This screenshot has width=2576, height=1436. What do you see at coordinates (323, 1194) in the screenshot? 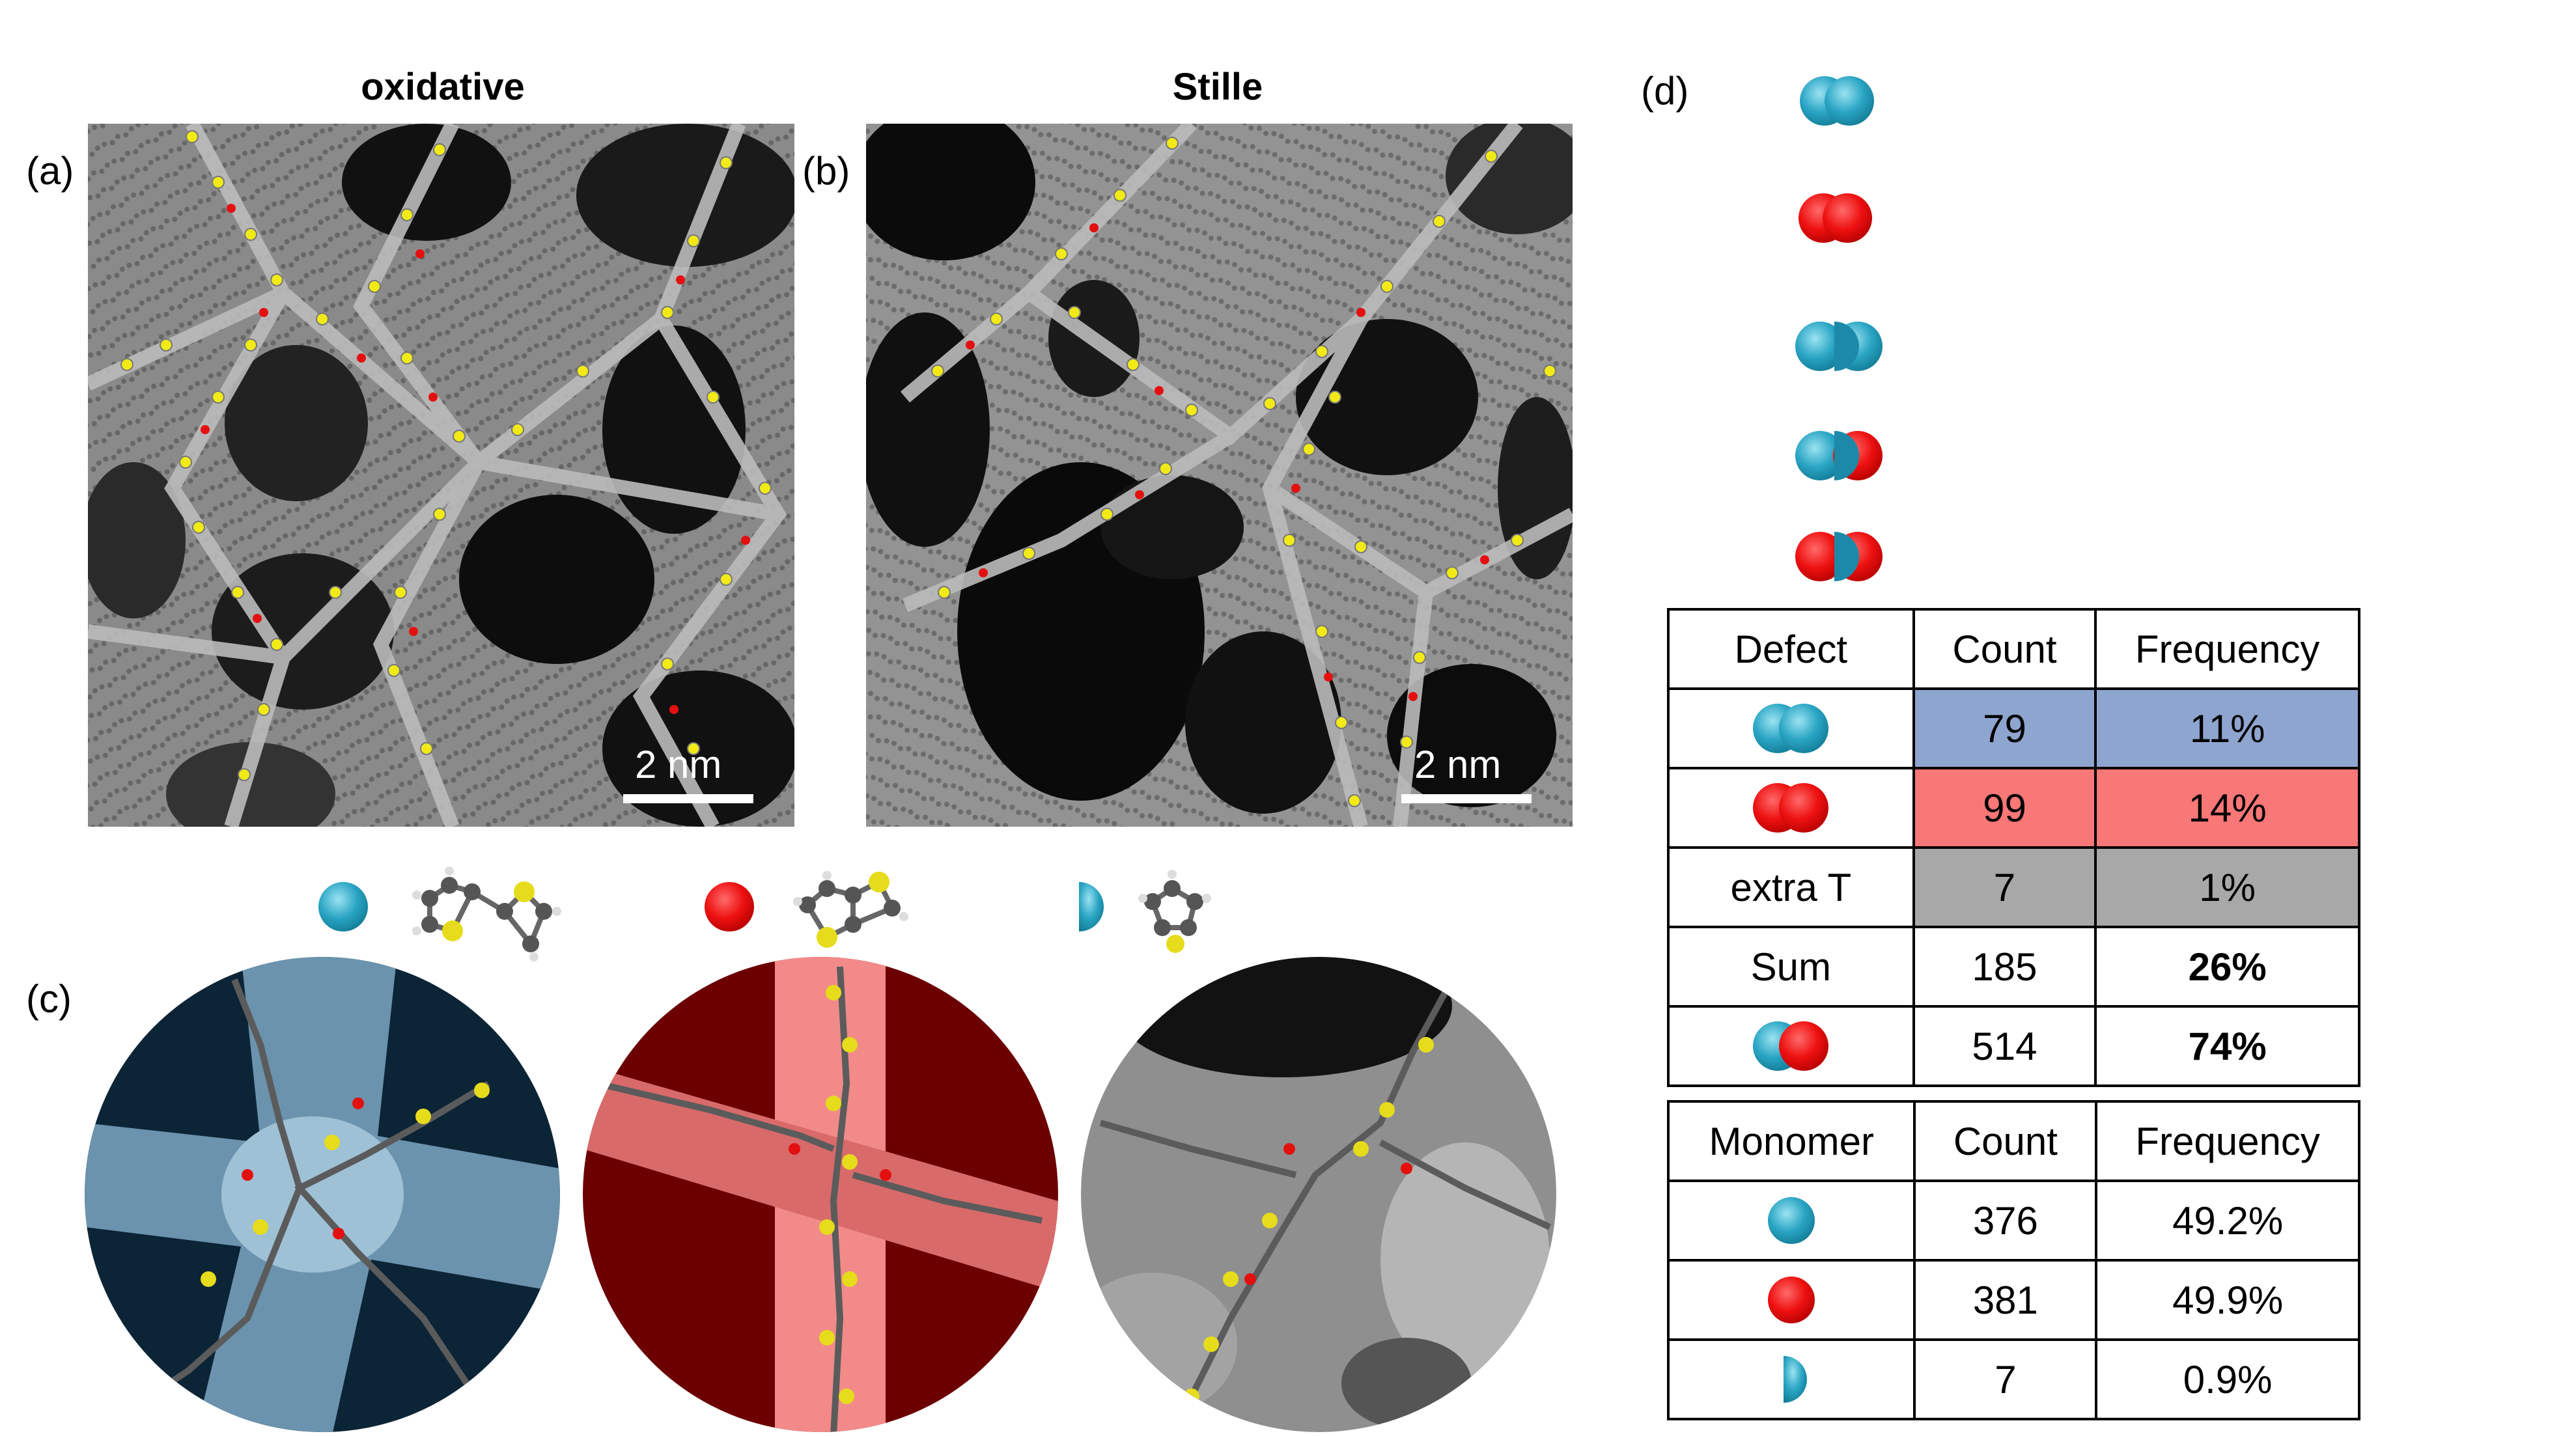
I see `zoom-circle-blue` at bounding box center [323, 1194].